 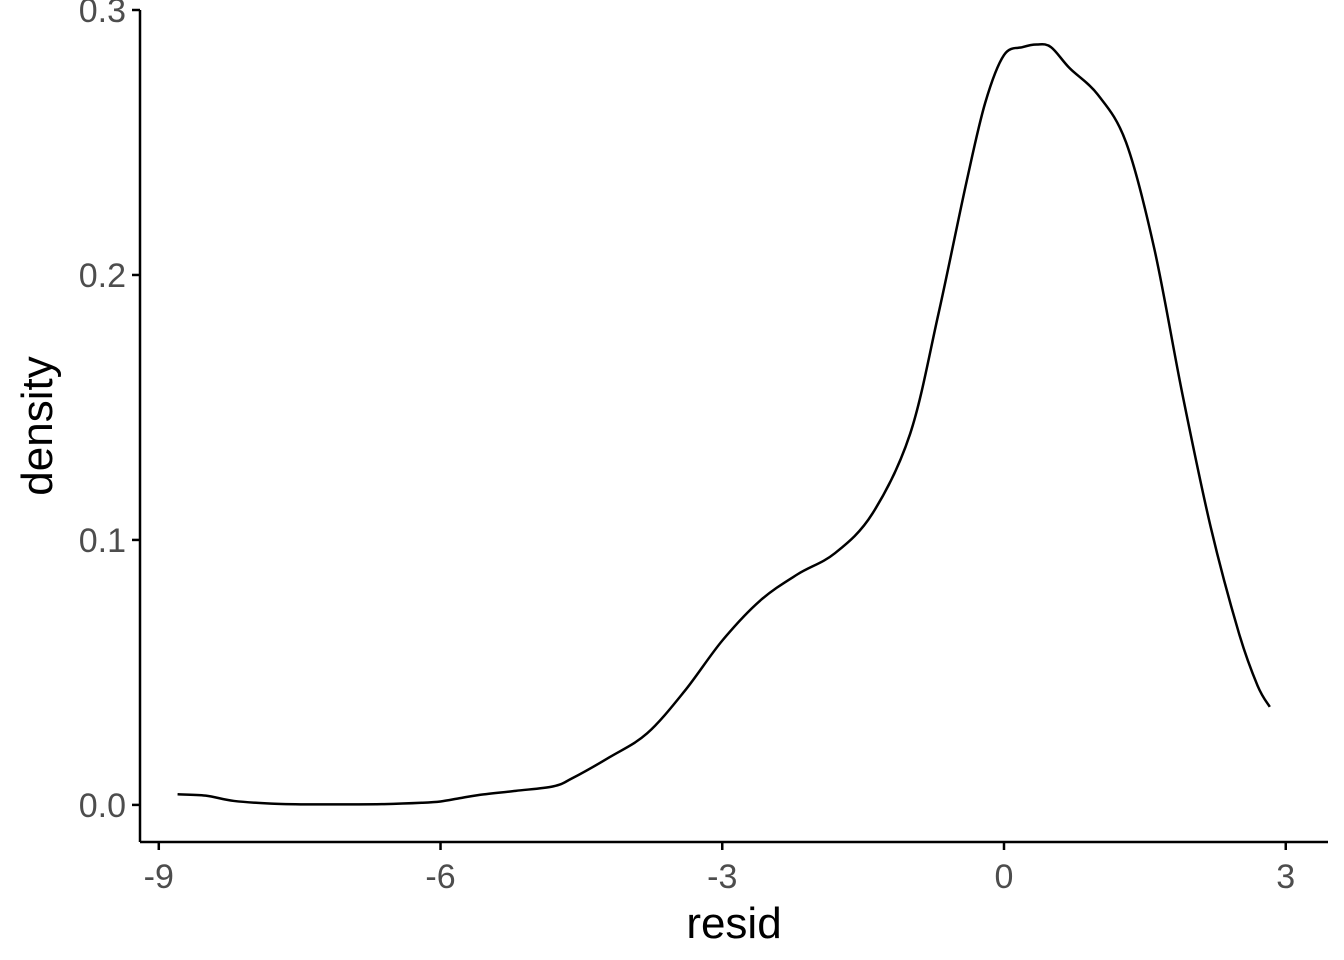 I want to click on y-tick-label: 0.1, so click(x=102, y=541).